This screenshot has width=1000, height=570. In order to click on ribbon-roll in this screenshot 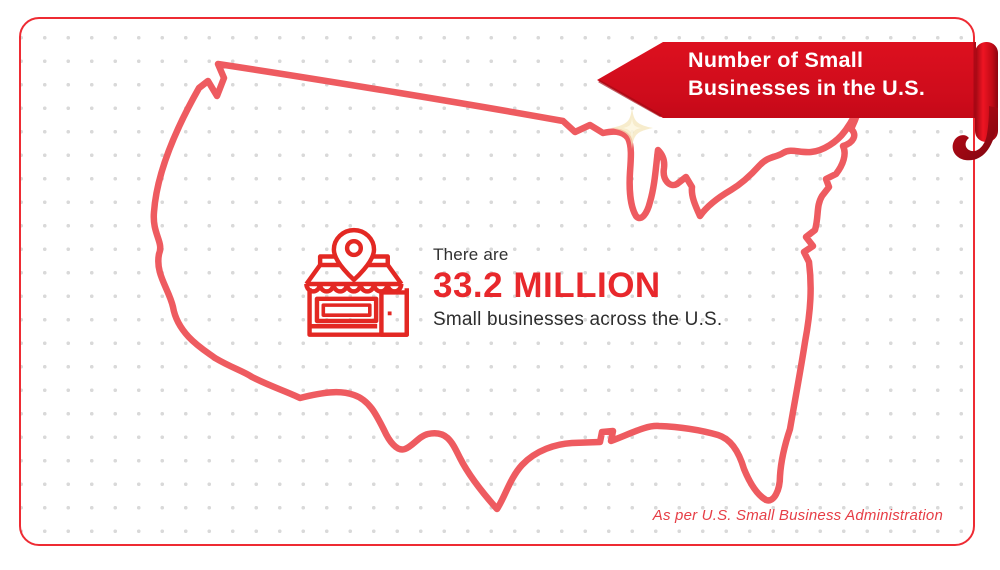, I will do `click(986, 92)`.